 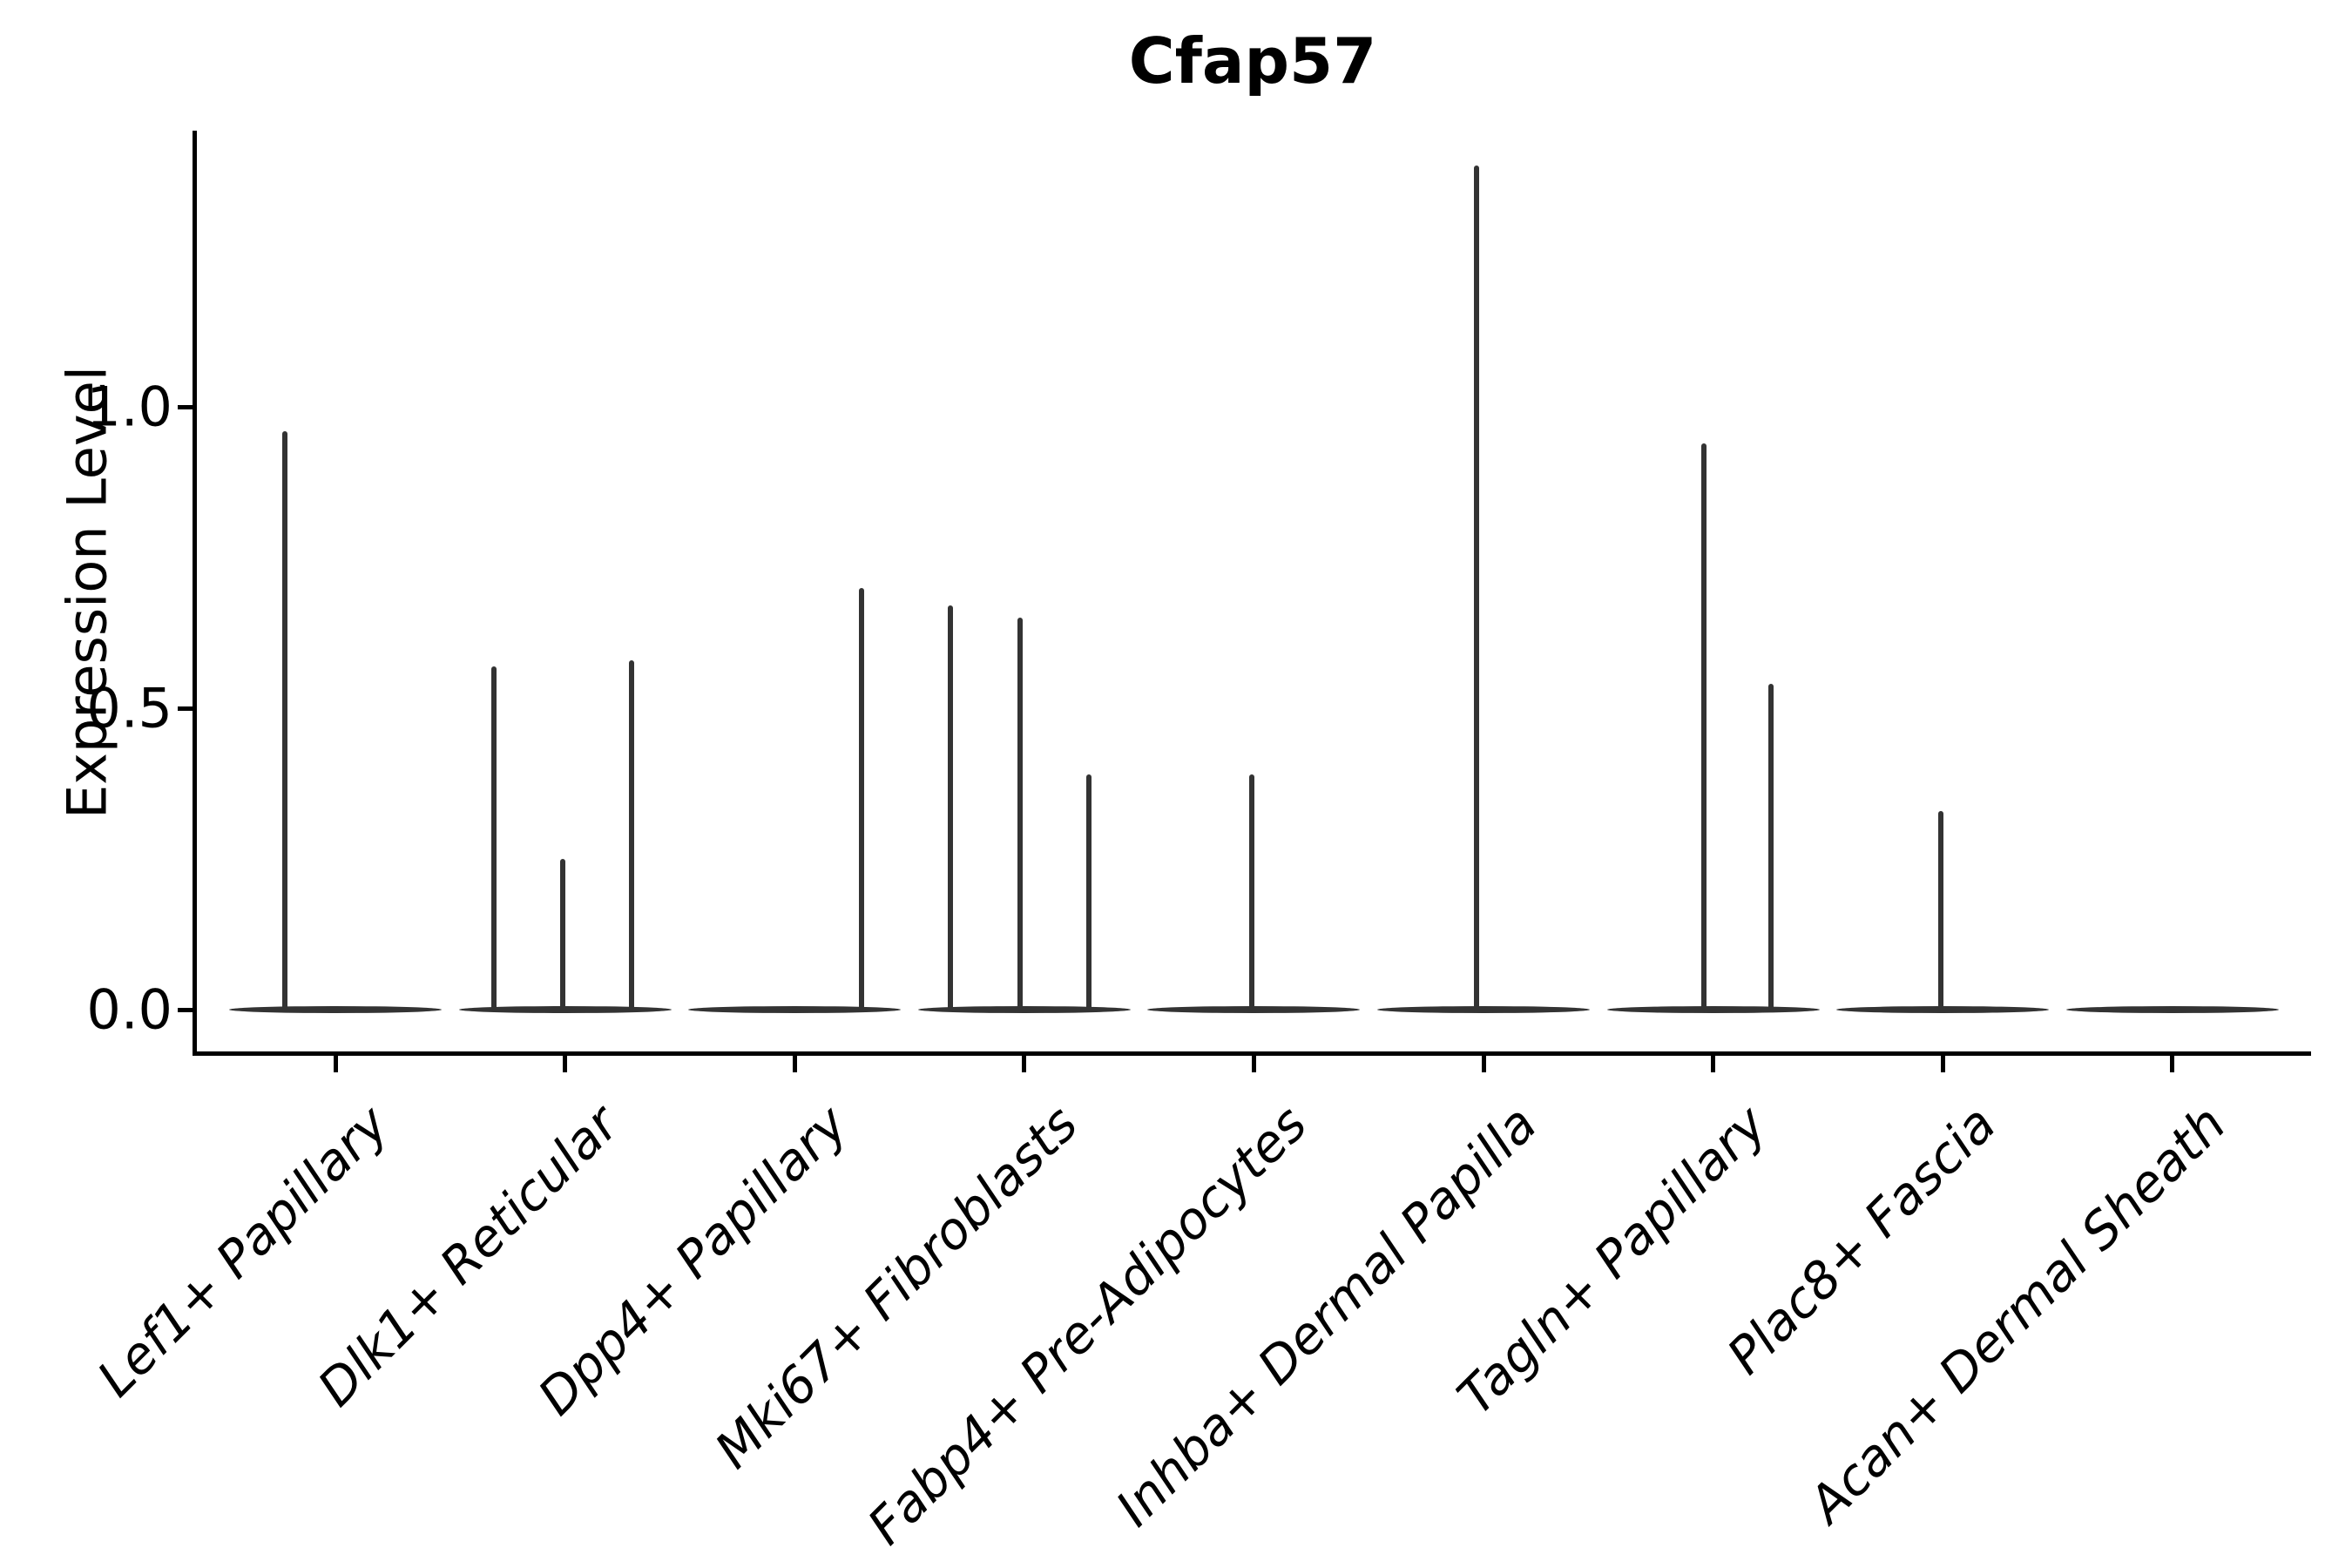 I want to click on y-axis-spine, so click(x=195, y=593).